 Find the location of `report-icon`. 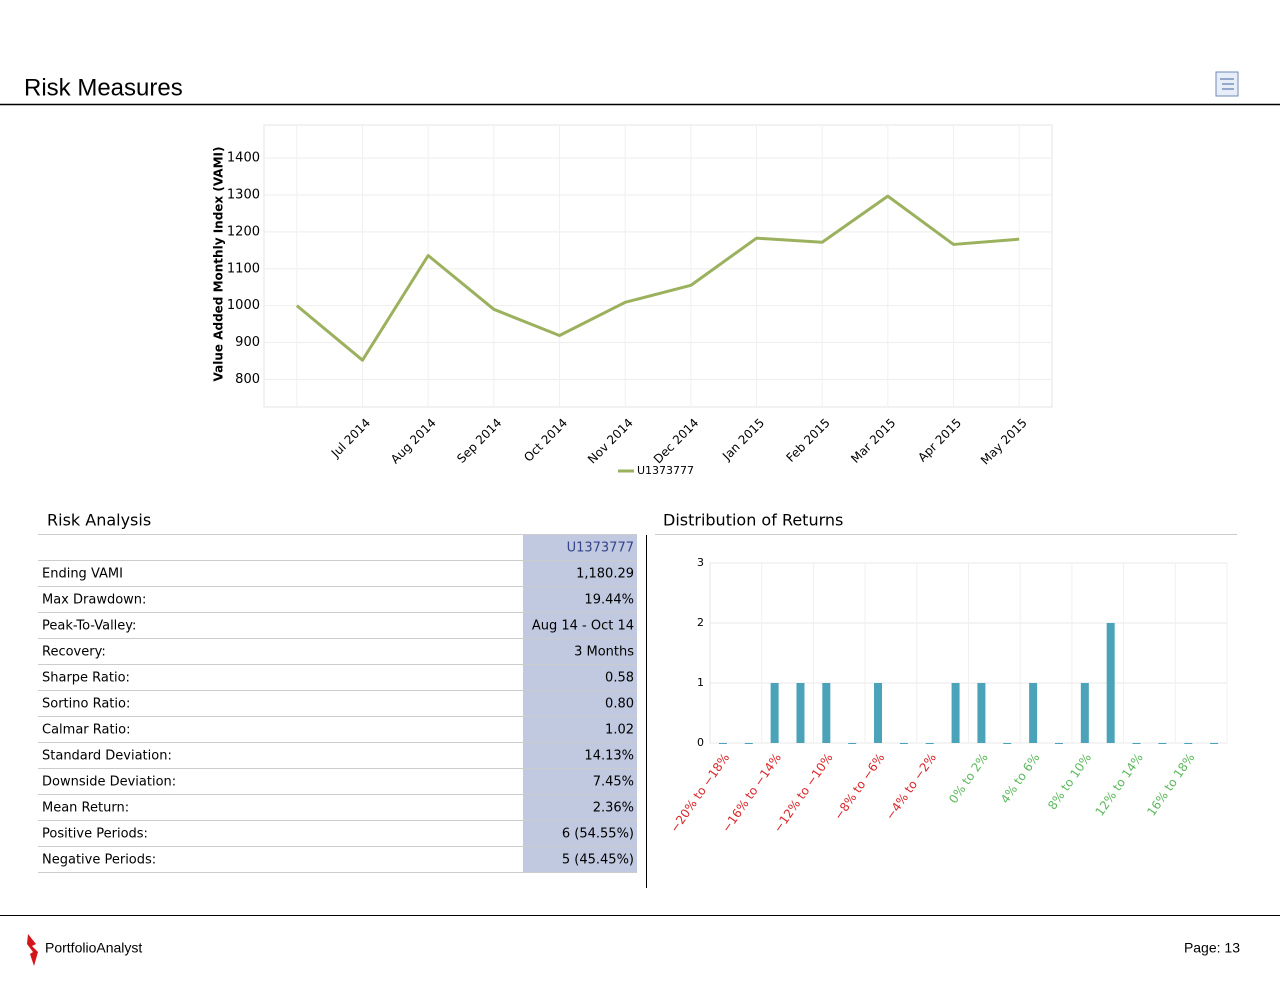

report-icon is located at coordinates (1227, 84).